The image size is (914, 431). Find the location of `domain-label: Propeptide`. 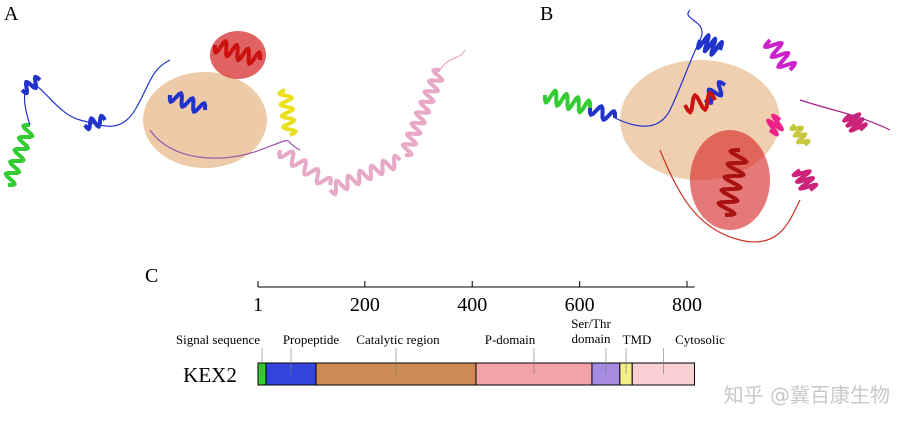

domain-label: Propeptide is located at coordinates (311, 339).